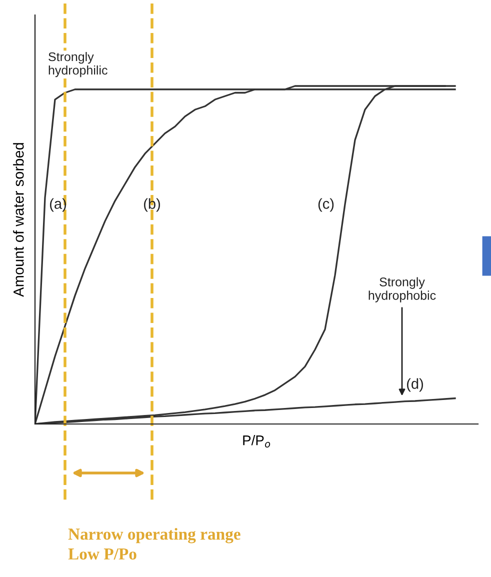 Image resolution: width=491 pixels, height=577 pixels. I want to click on series-label: (b), so click(152, 205).